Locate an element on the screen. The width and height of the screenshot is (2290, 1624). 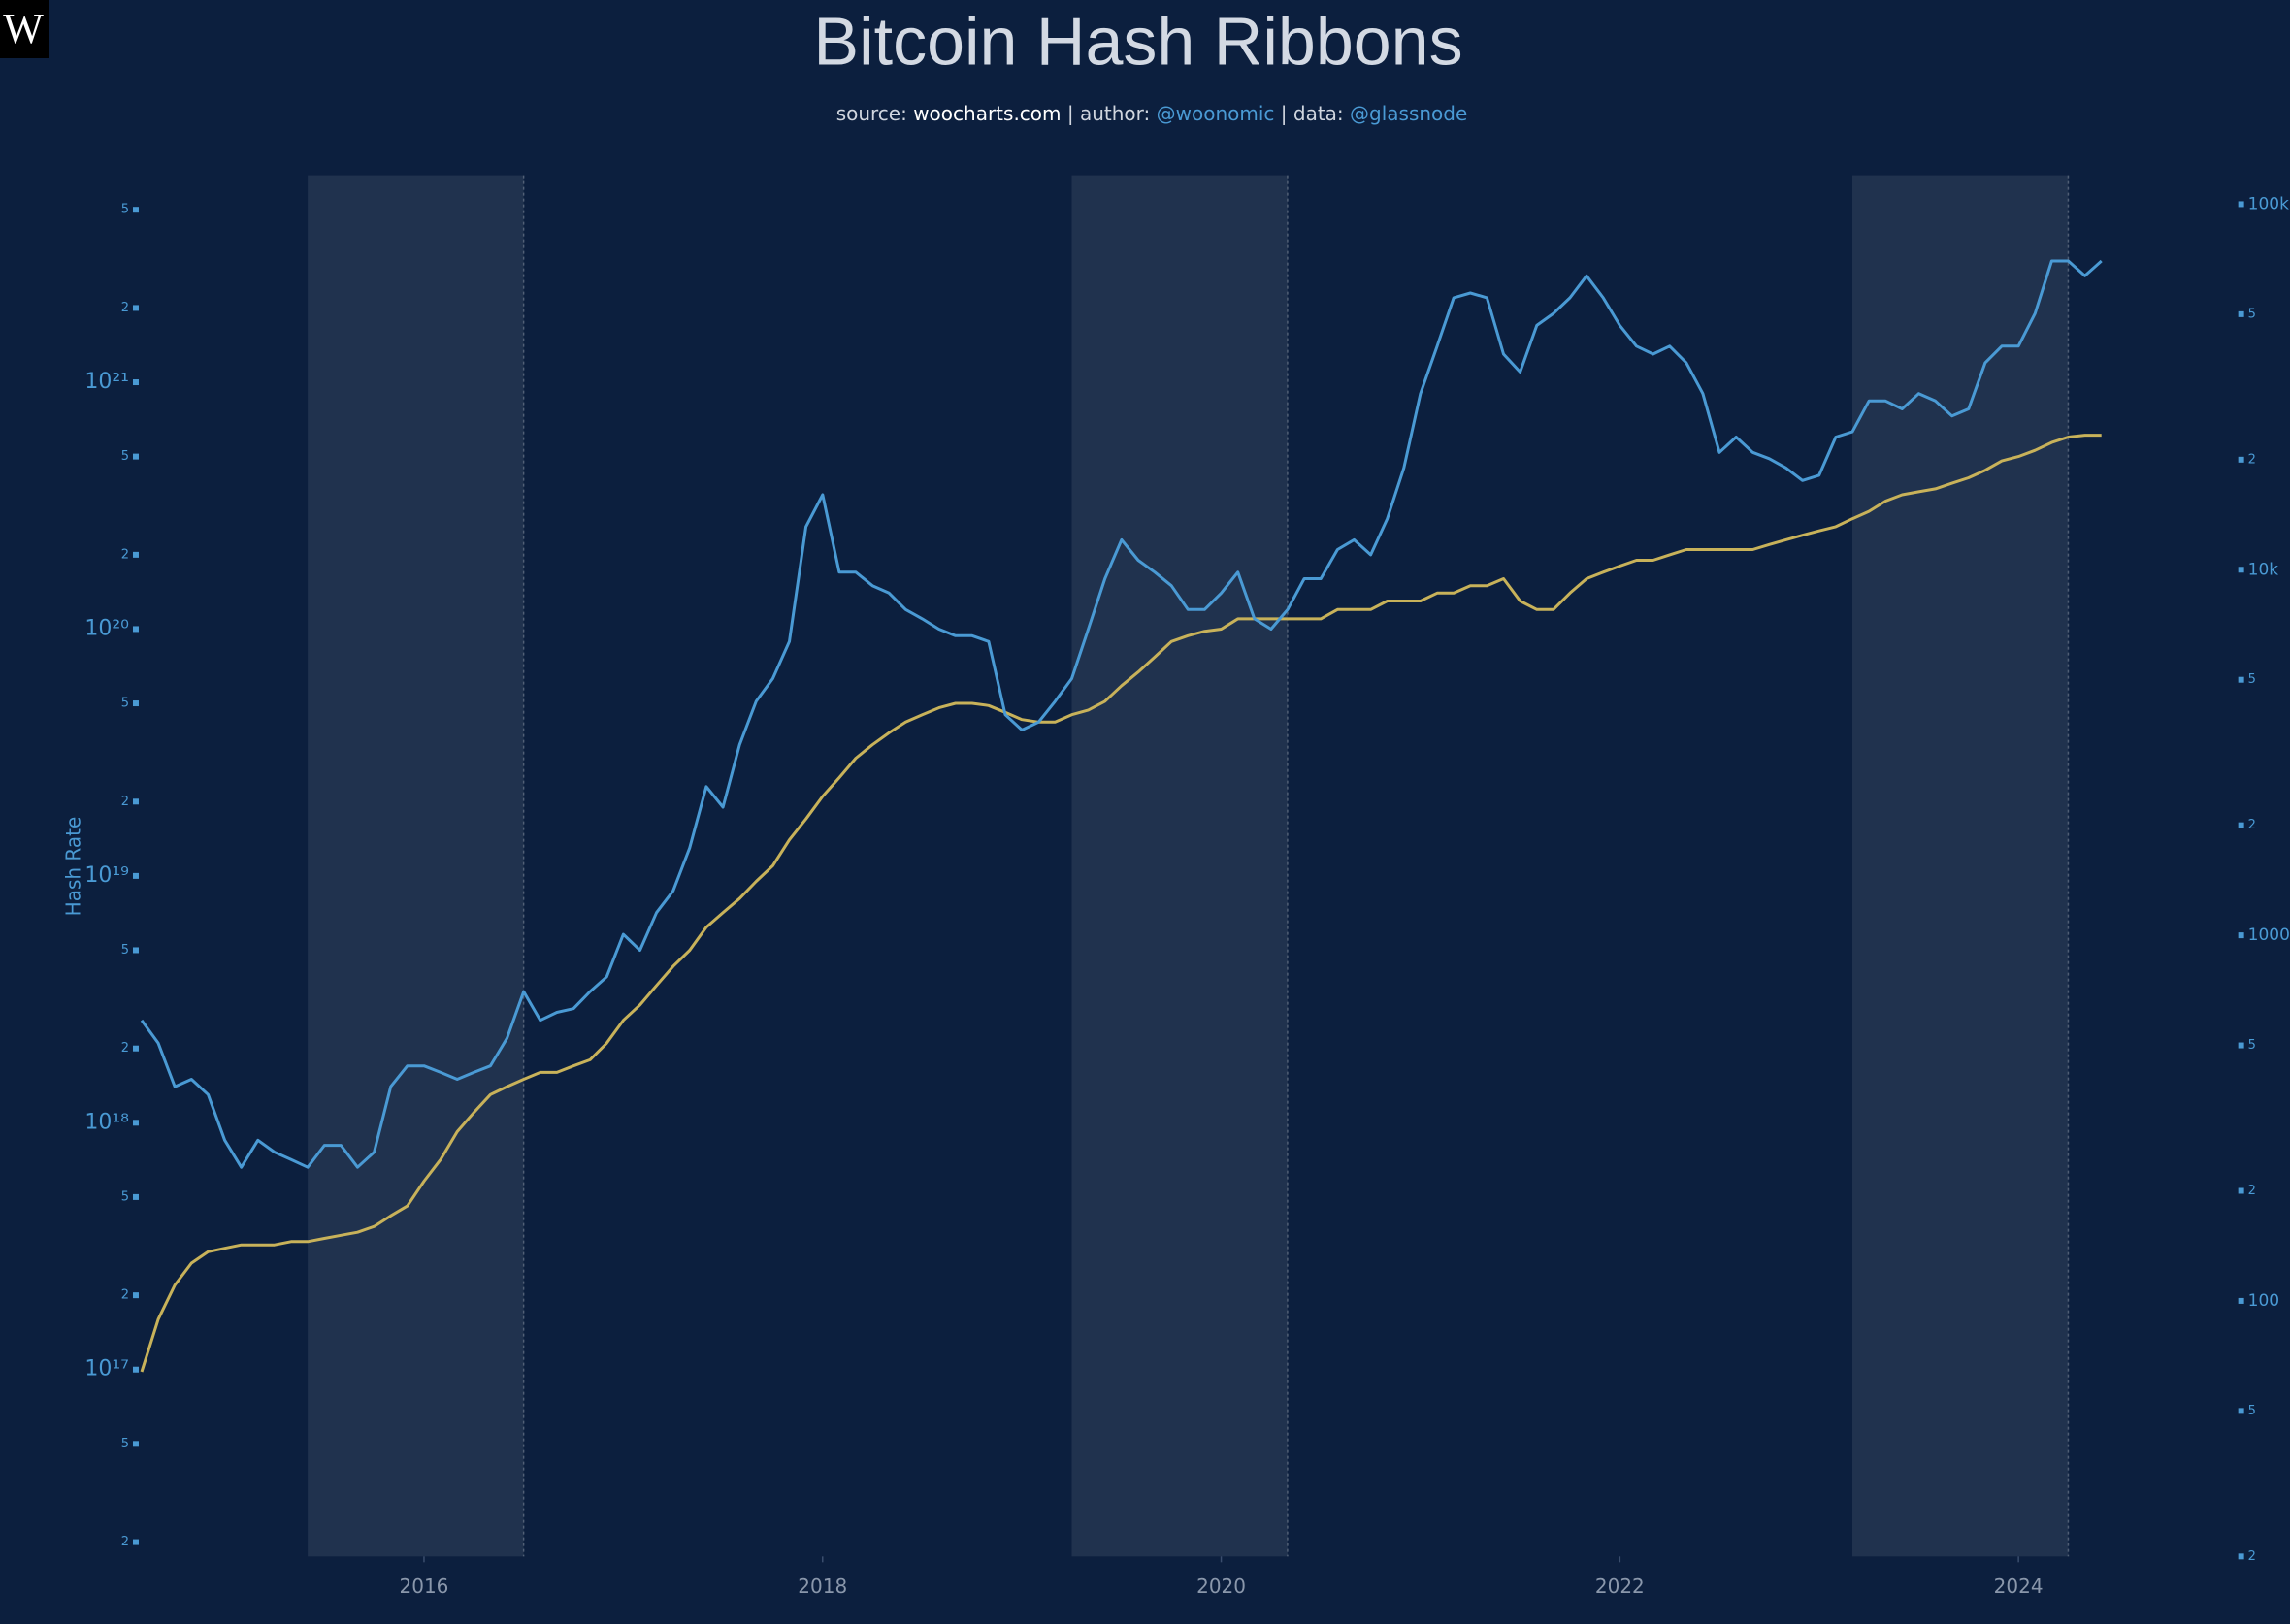
logo-box is located at coordinates (24, 29).